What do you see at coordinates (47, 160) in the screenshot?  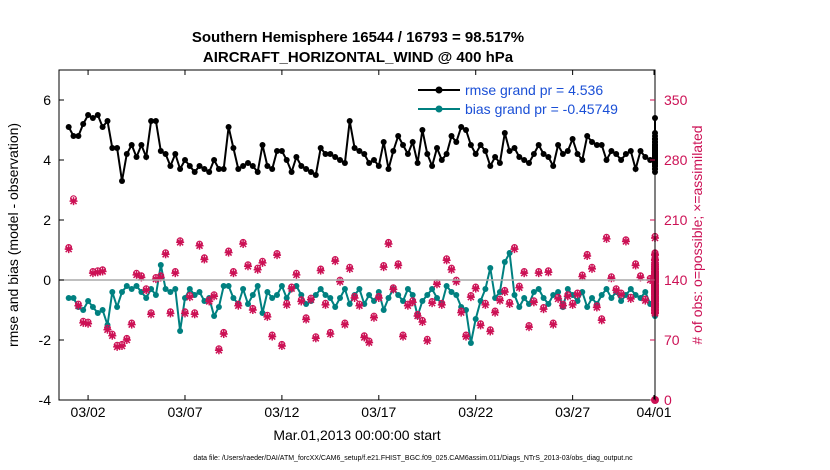 I see `y-tick-left-label: 4` at bounding box center [47, 160].